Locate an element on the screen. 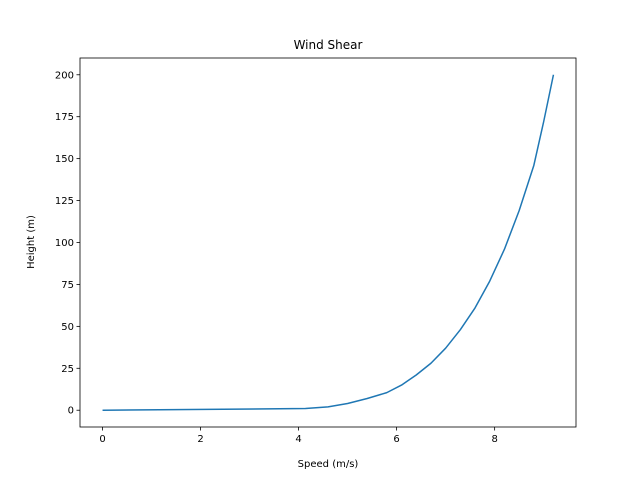 The height and width of the screenshot is (480, 640). y-tick-label: 75 is located at coordinates (67, 285).